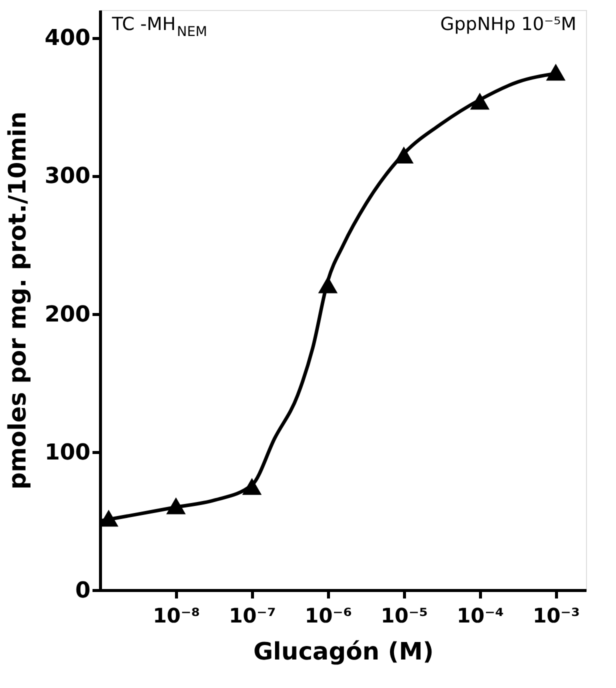 The image size is (616, 688). What do you see at coordinates (176, 616) in the screenshot?
I see `x-tick-label: 10⁻⁸` at bounding box center [176, 616].